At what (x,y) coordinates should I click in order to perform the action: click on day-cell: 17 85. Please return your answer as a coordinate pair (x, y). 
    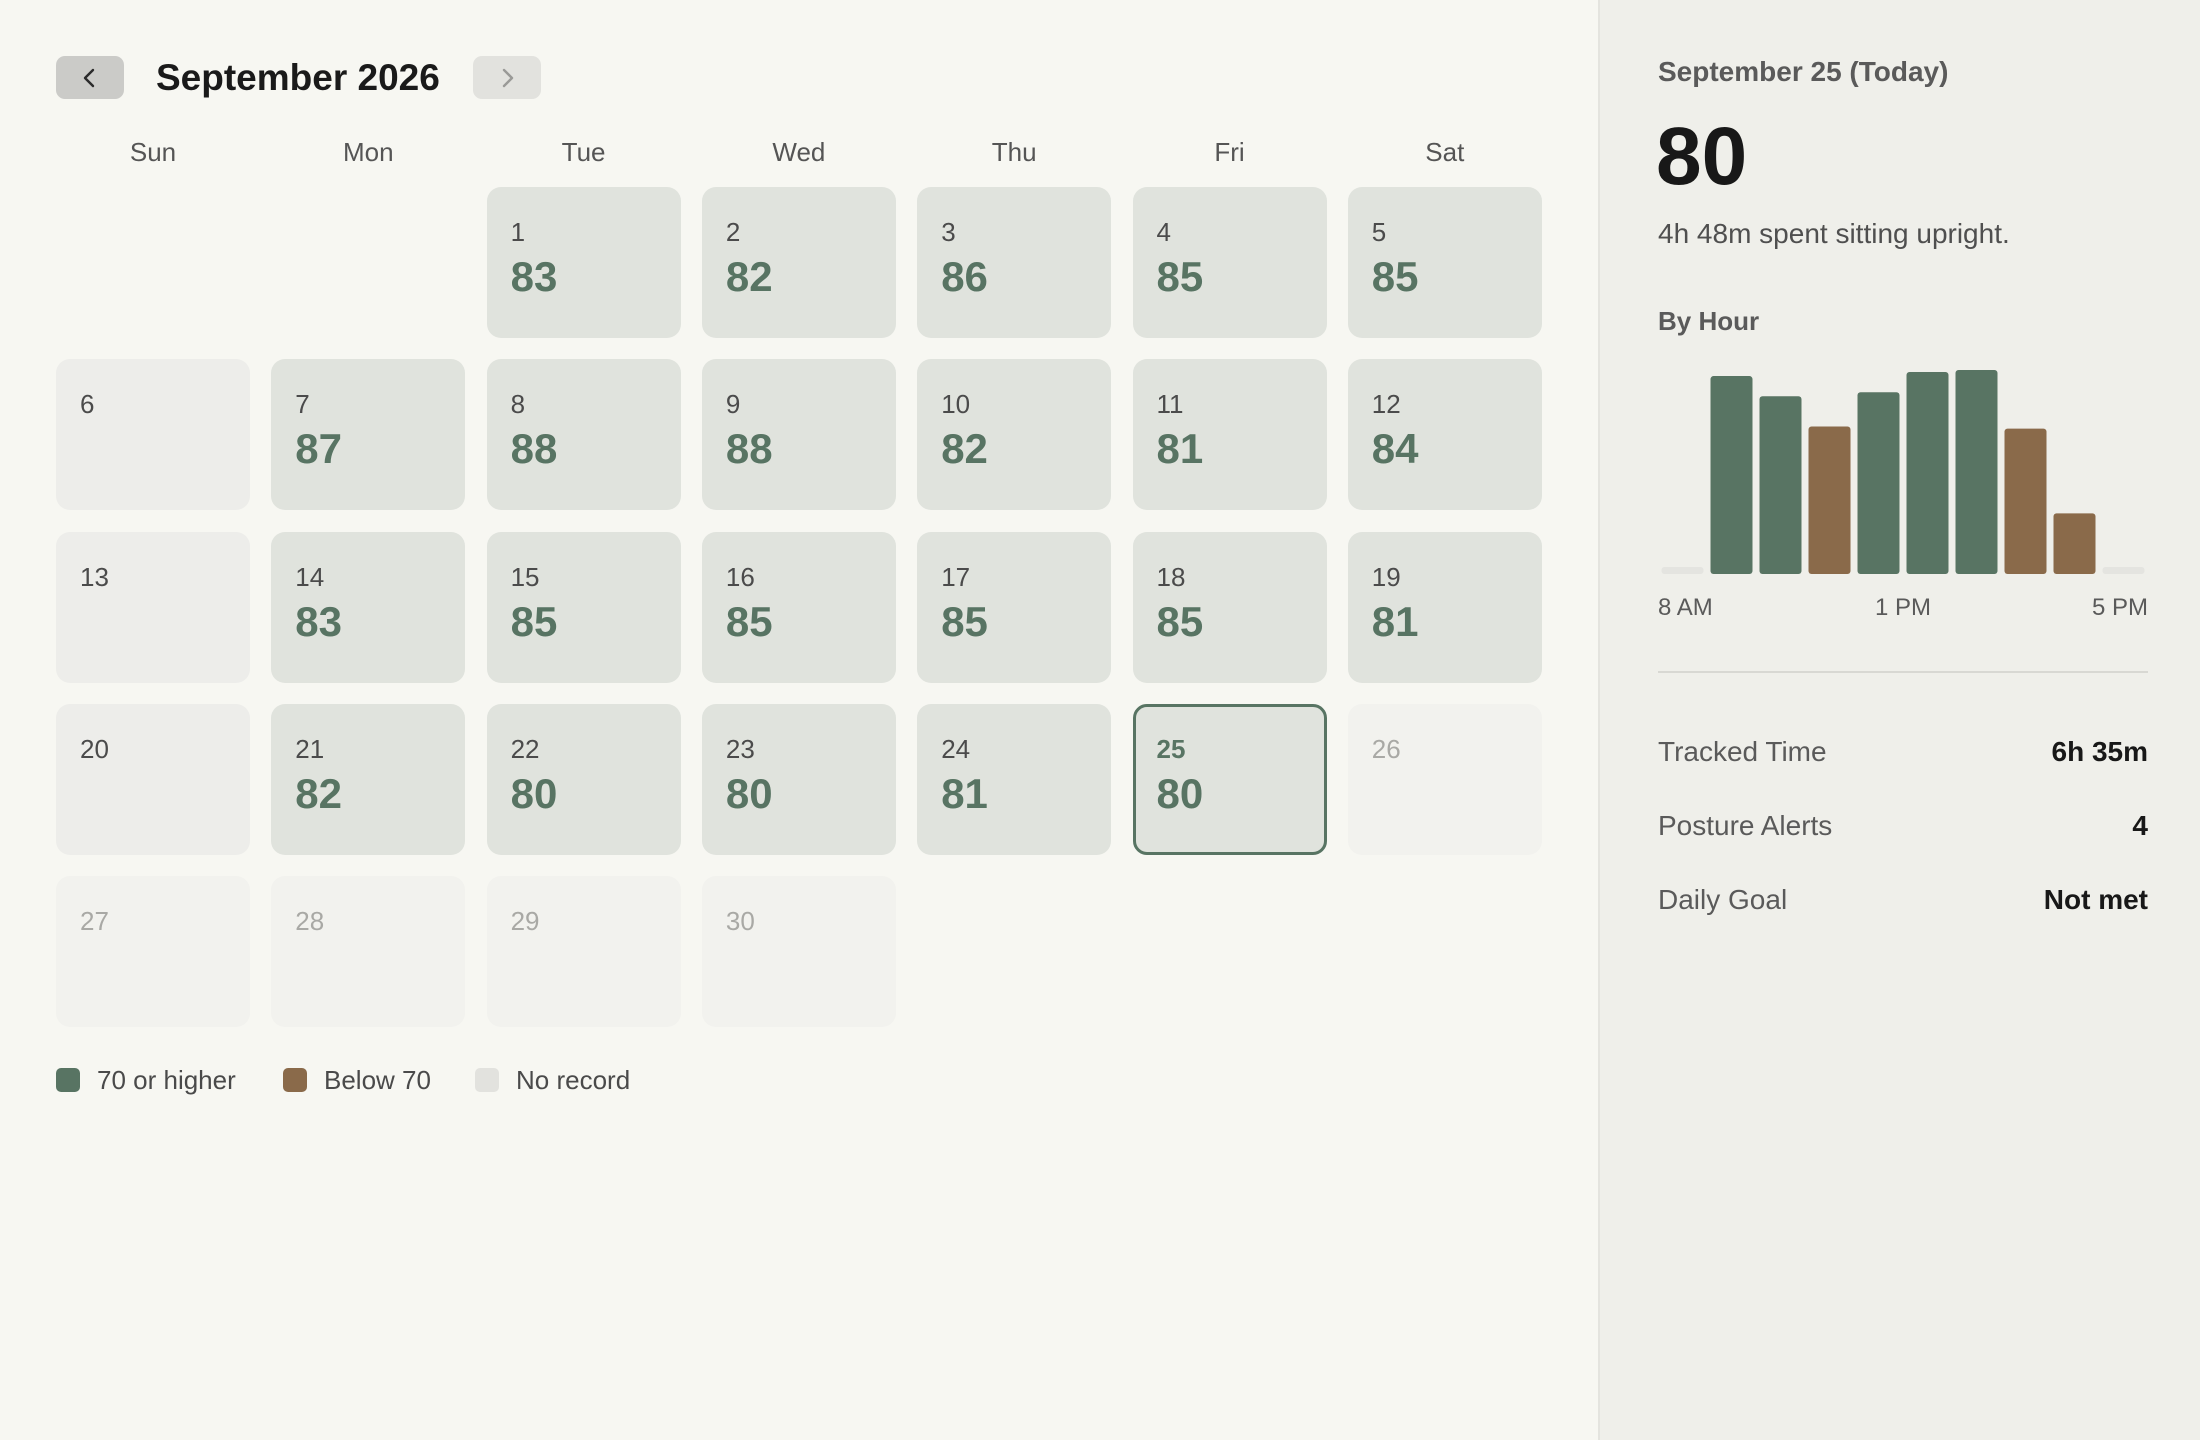
    Looking at the image, I should click on (1014, 607).